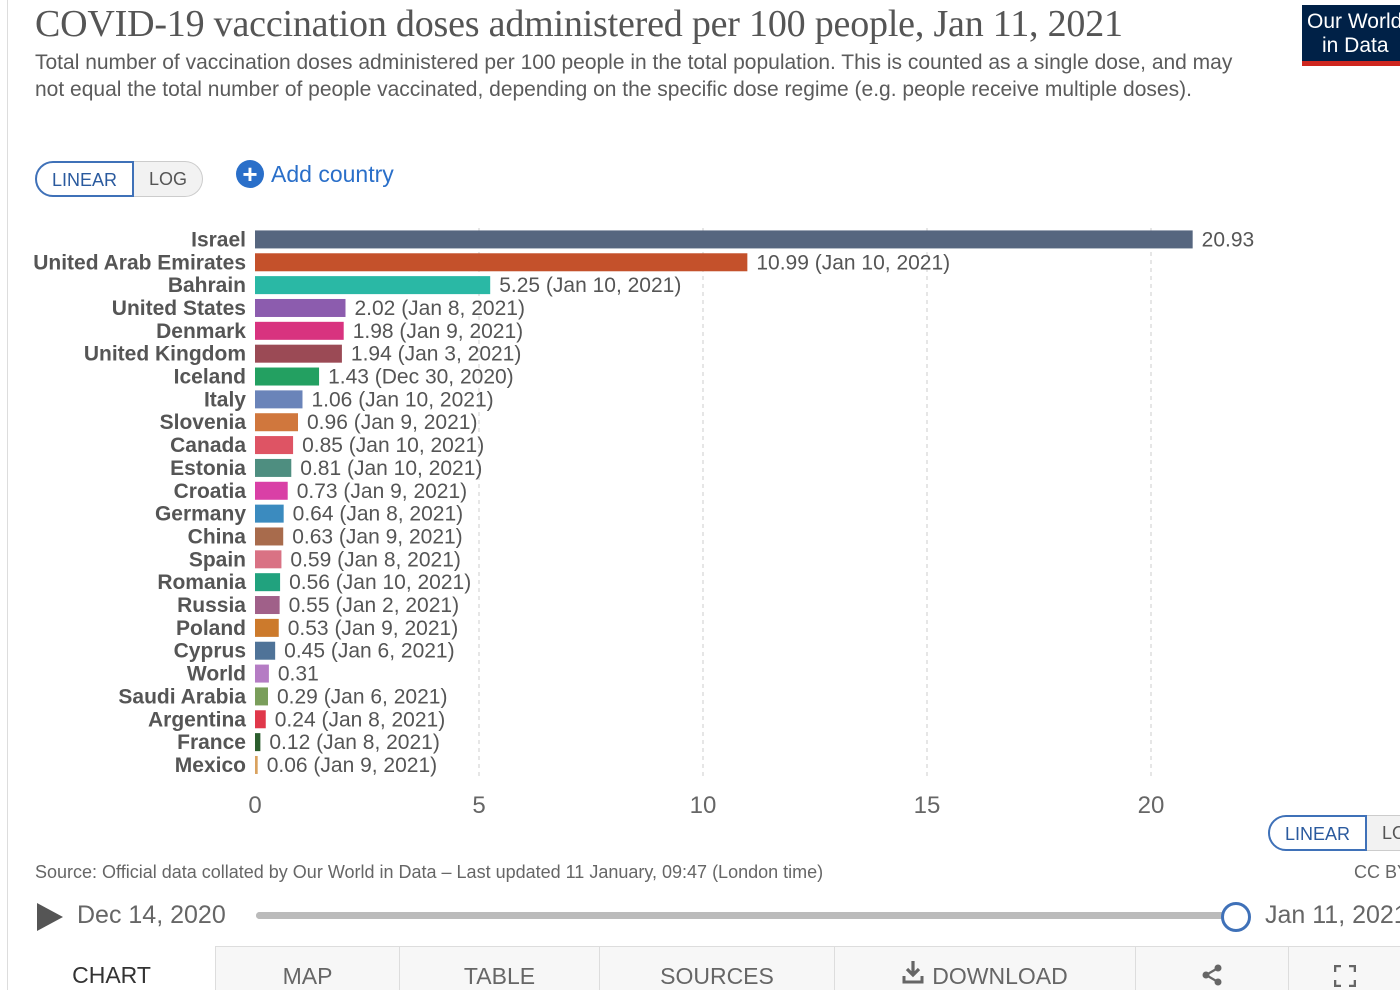 This screenshot has height=1005, width=1400. Describe the element at coordinates (438, 331) in the screenshot. I see `bar-value-label: 1.98 (Jan 9, 2021)` at that location.